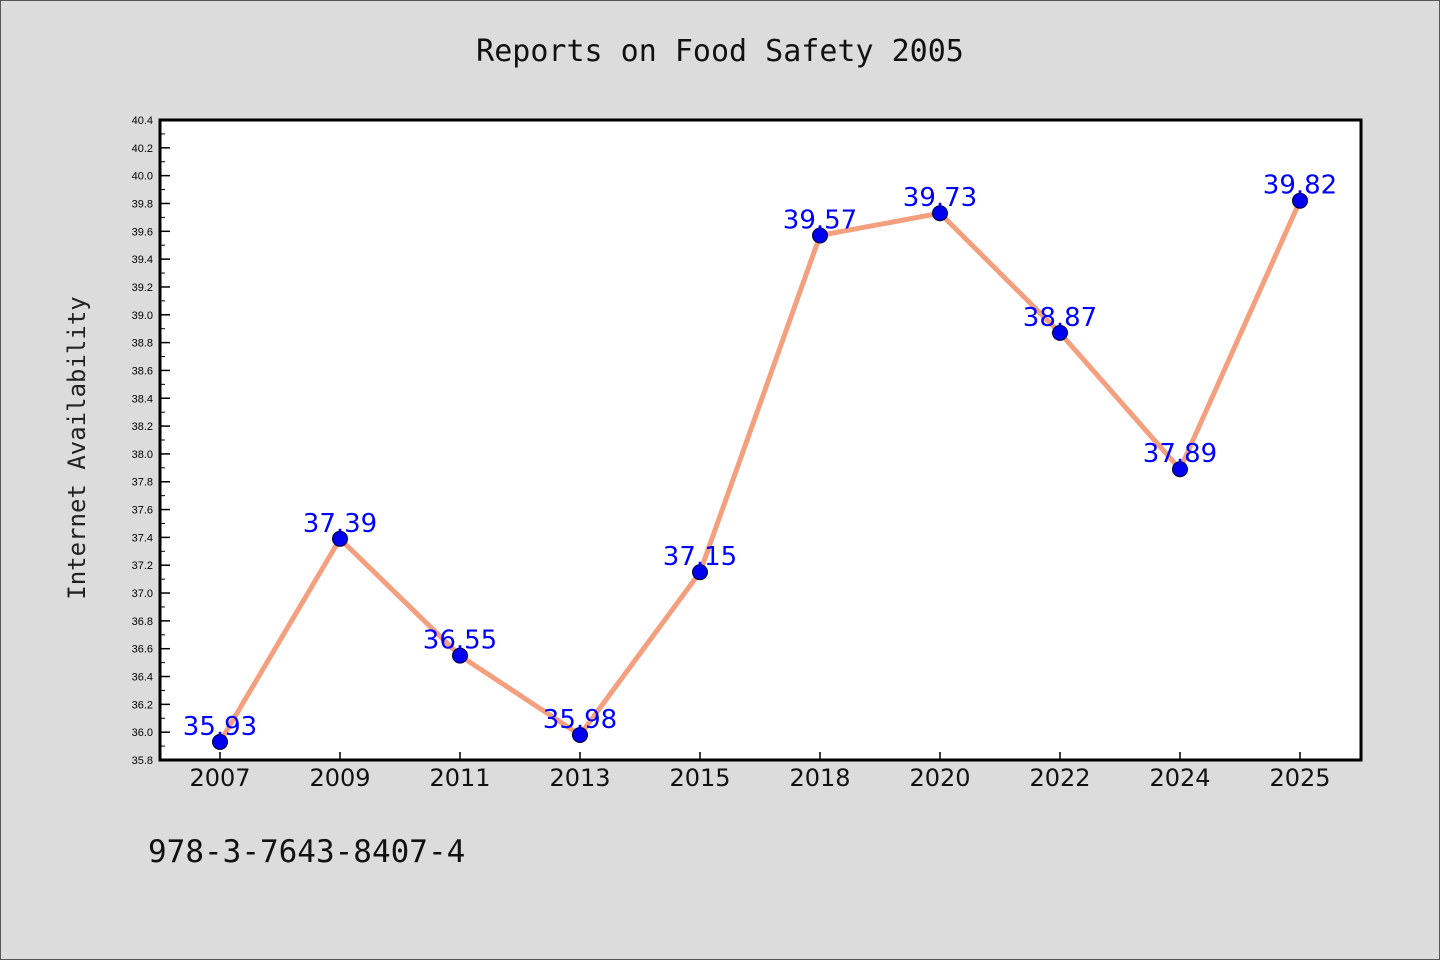 The width and height of the screenshot is (1440, 960). I want to click on y-tick-label: 39.0, so click(142, 316).